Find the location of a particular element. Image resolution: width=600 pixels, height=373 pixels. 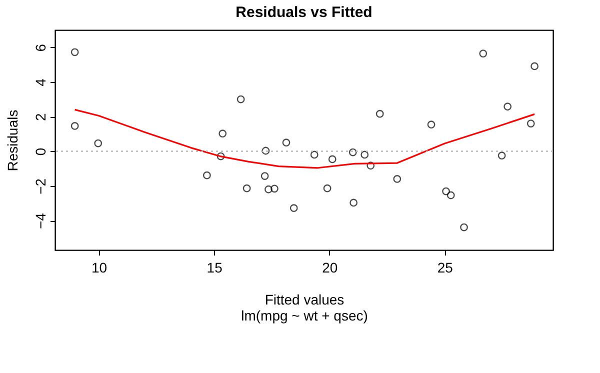

y-axis-title: Residuals is located at coordinates (12, 141).